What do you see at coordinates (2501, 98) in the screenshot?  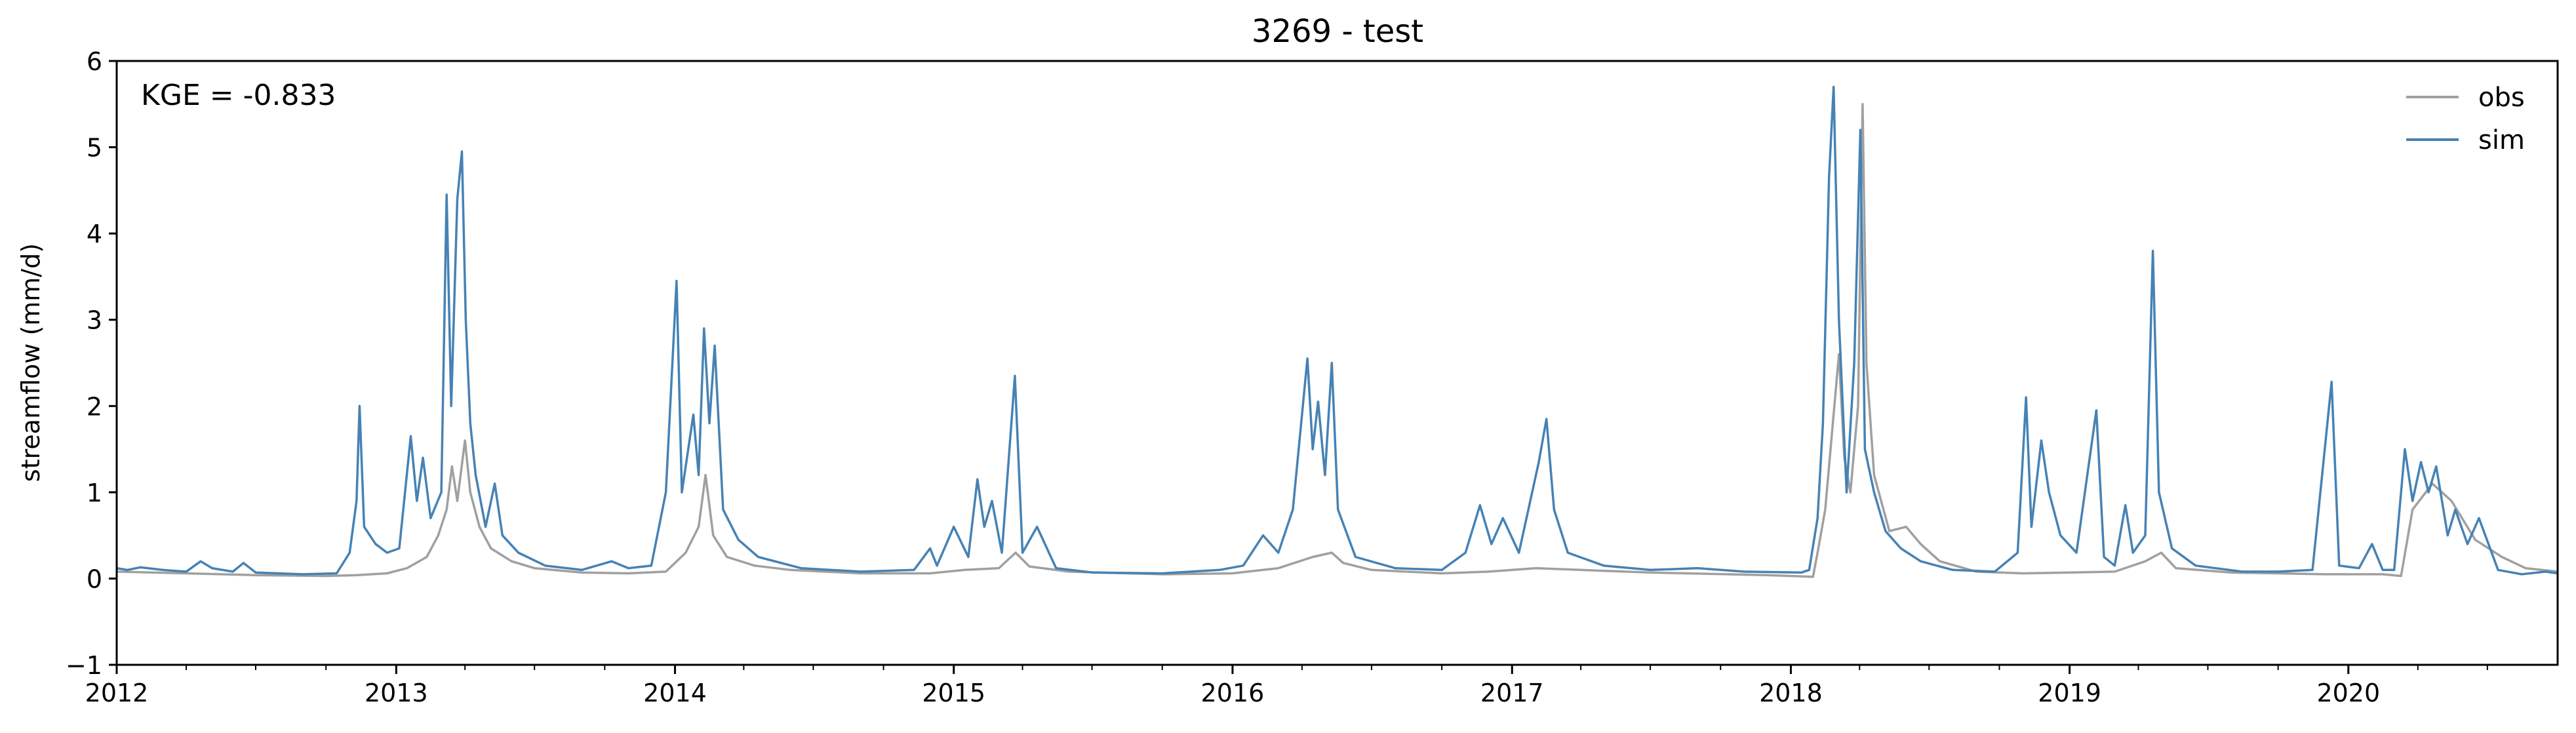 I see `legend-label-obs: obs` at bounding box center [2501, 98].